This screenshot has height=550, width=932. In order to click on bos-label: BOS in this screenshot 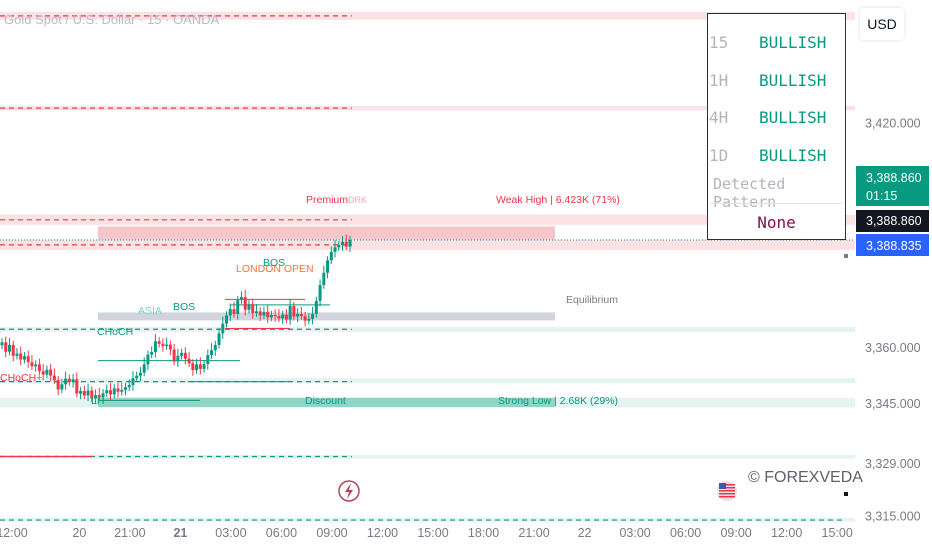, I will do `click(274, 263)`.